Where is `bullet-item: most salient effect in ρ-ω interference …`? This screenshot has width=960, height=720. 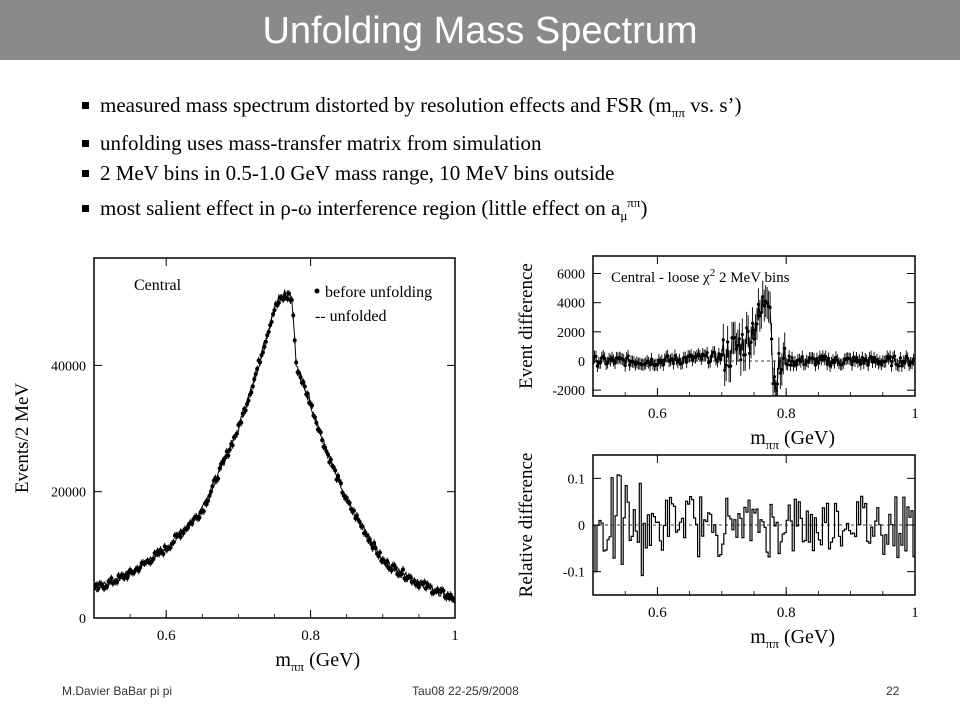
bullet-item: most salient effect in ρ-ω interference … is located at coordinates (412, 209).